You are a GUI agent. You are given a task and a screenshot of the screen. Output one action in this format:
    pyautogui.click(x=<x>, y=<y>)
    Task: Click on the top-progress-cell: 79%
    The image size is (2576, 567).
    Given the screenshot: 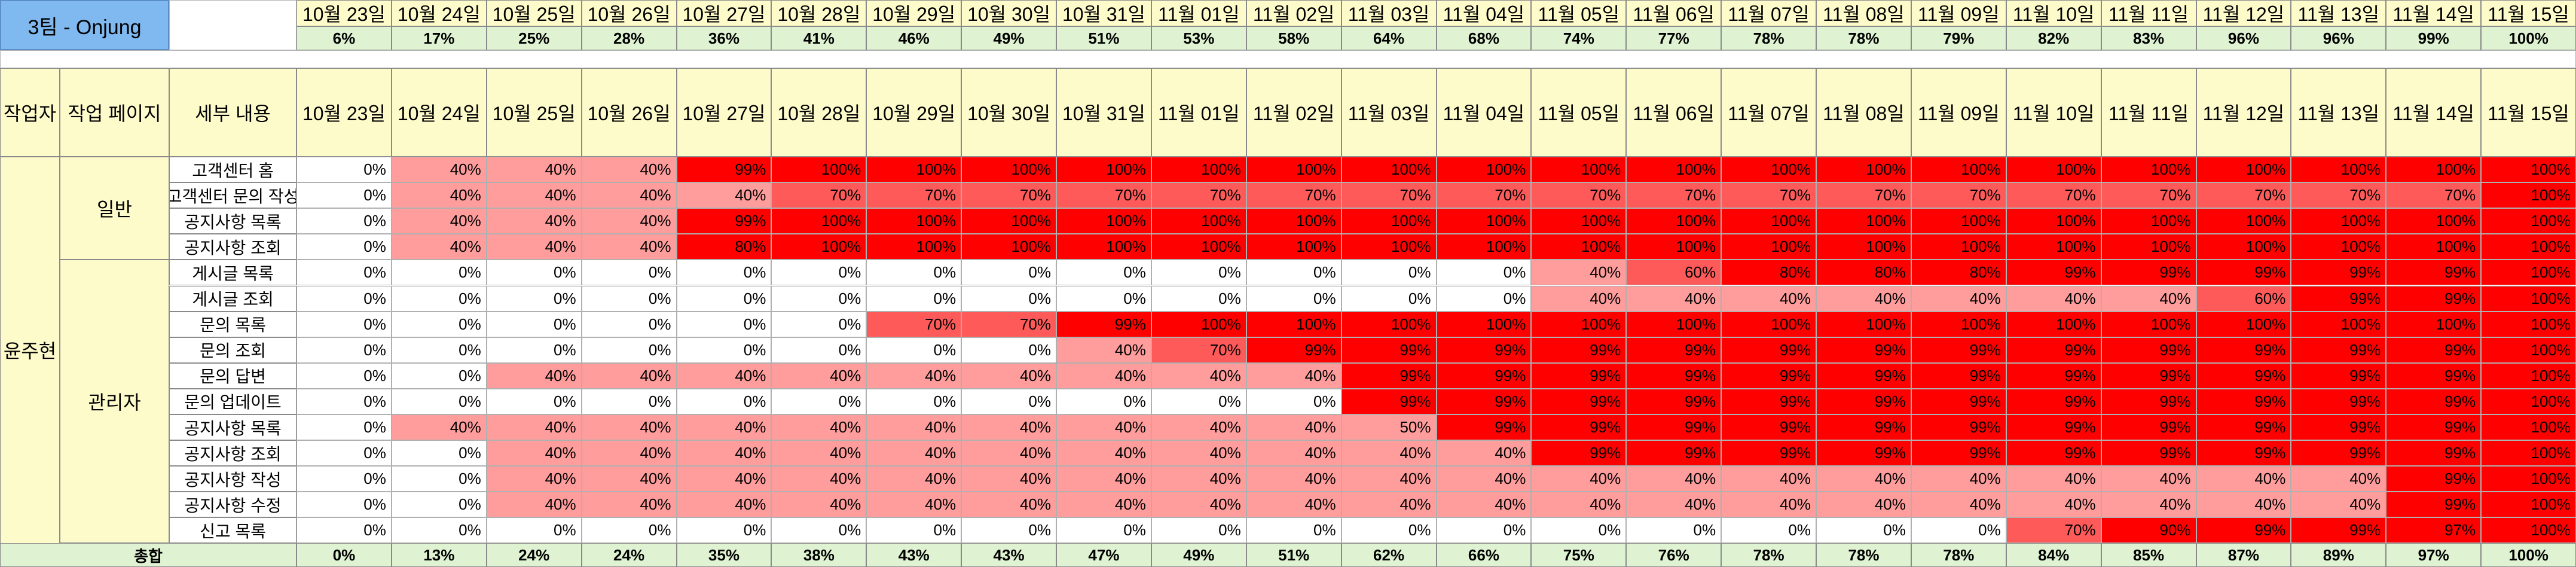 What is the action you would take?
    pyautogui.click(x=1958, y=38)
    